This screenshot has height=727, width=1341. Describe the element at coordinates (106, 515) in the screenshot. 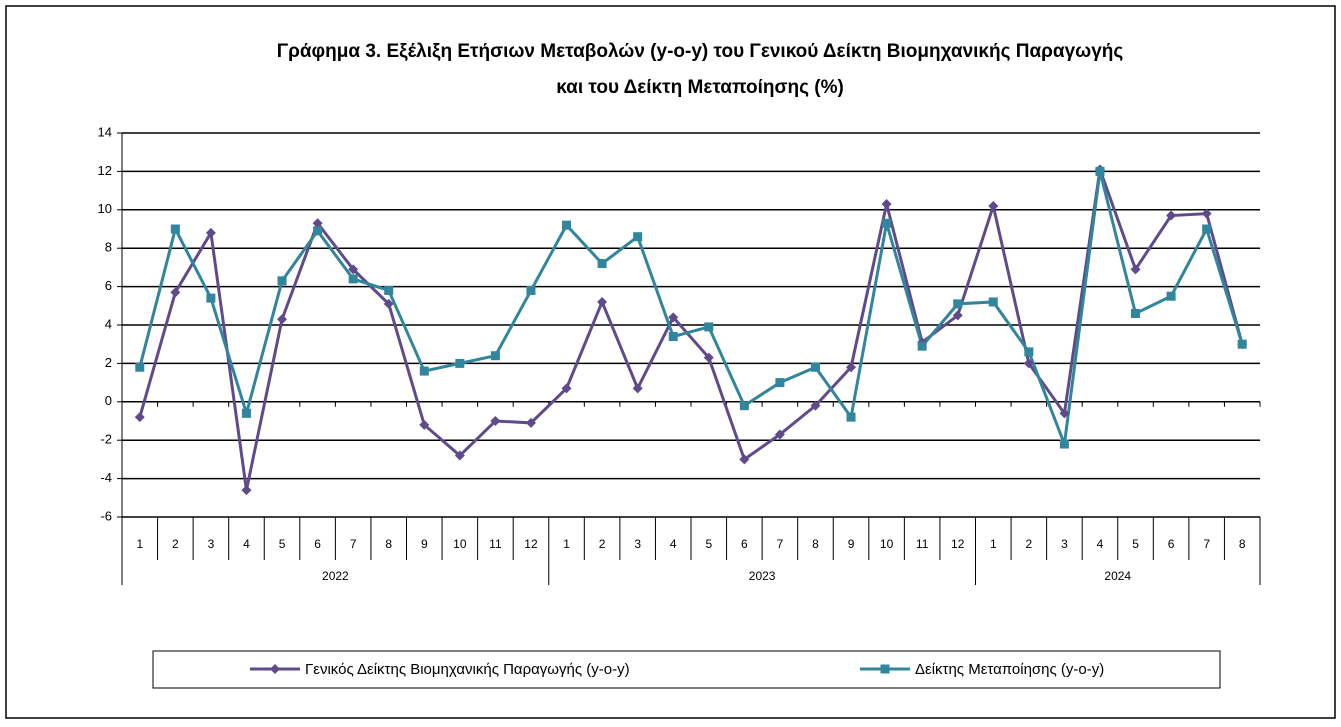

I see `y-tick-label: -6` at that location.